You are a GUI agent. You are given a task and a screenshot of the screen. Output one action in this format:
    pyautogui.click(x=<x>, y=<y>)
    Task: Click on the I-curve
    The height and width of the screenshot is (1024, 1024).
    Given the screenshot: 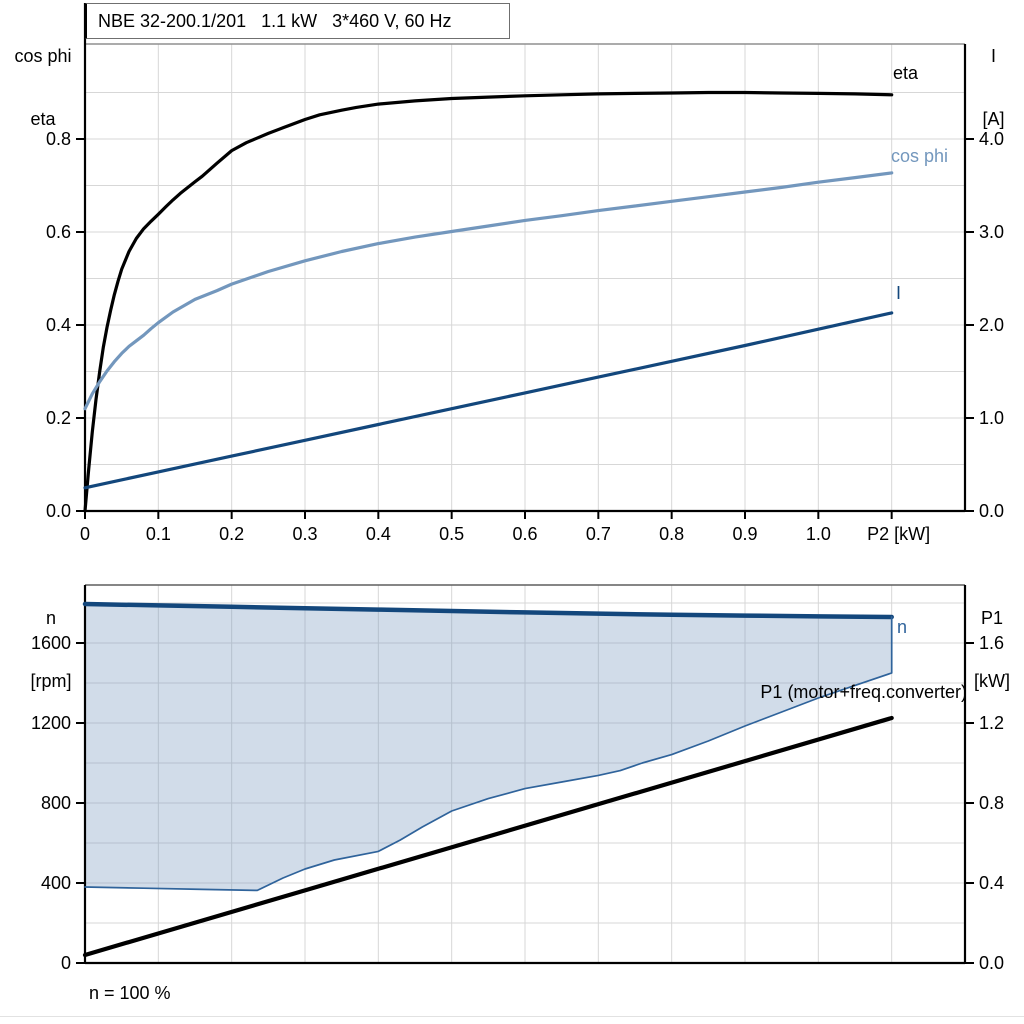 What is the action you would take?
    pyautogui.click(x=488, y=400)
    